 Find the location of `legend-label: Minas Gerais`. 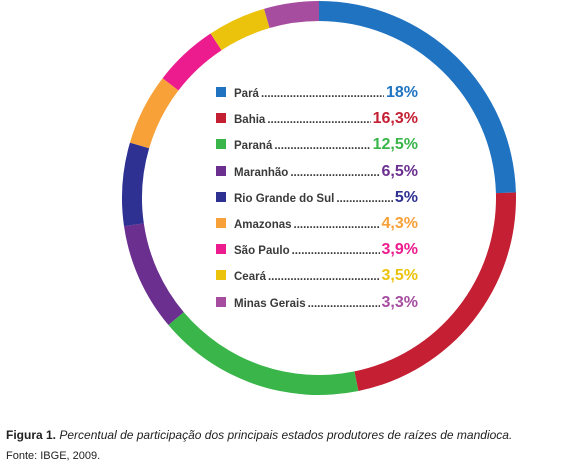

legend-label: Minas Gerais is located at coordinates (270, 303).